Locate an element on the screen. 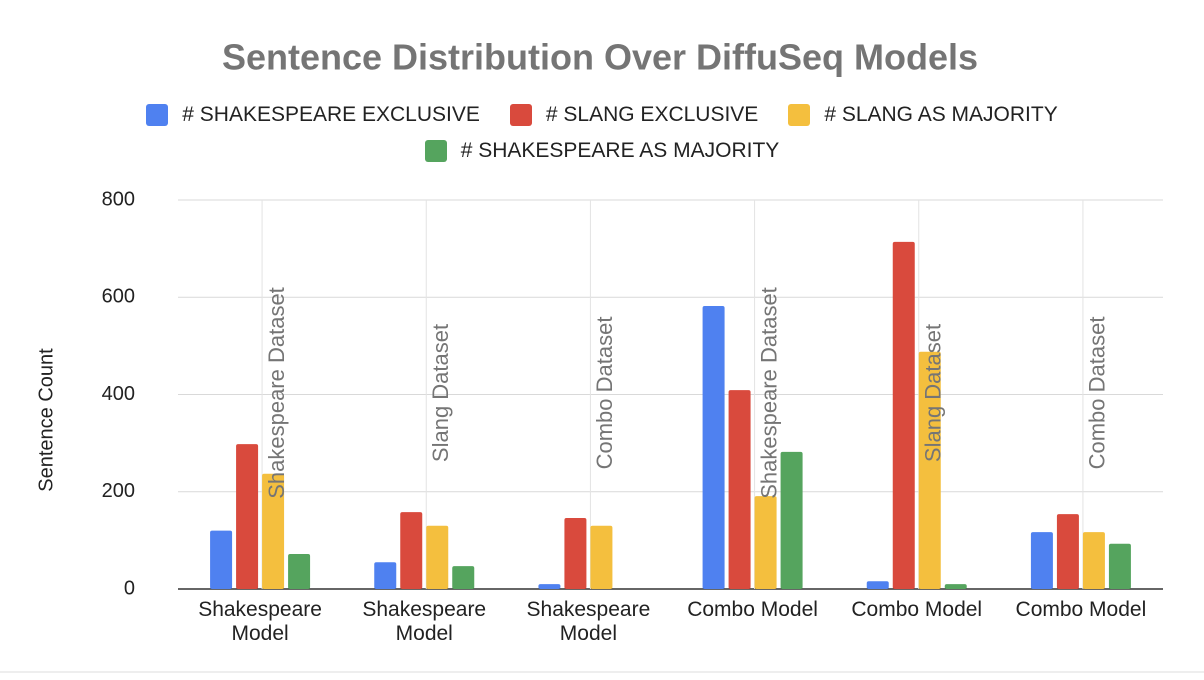 The height and width of the screenshot is (680, 1204). legend-item: # SLANG EXCLUSIVE is located at coordinates (634, 115).